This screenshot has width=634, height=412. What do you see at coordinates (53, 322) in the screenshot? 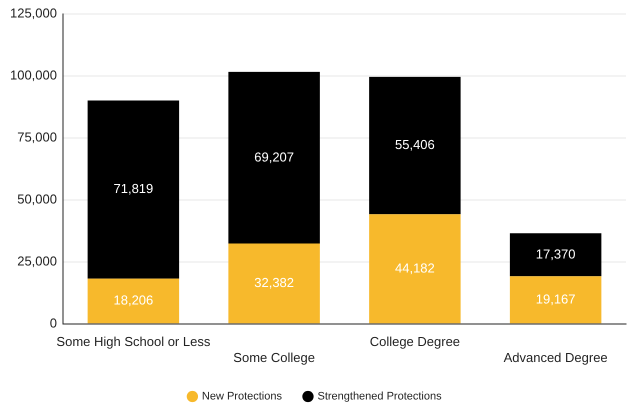
I see `y-tick-label: 0` at bounding box center [53, 322].